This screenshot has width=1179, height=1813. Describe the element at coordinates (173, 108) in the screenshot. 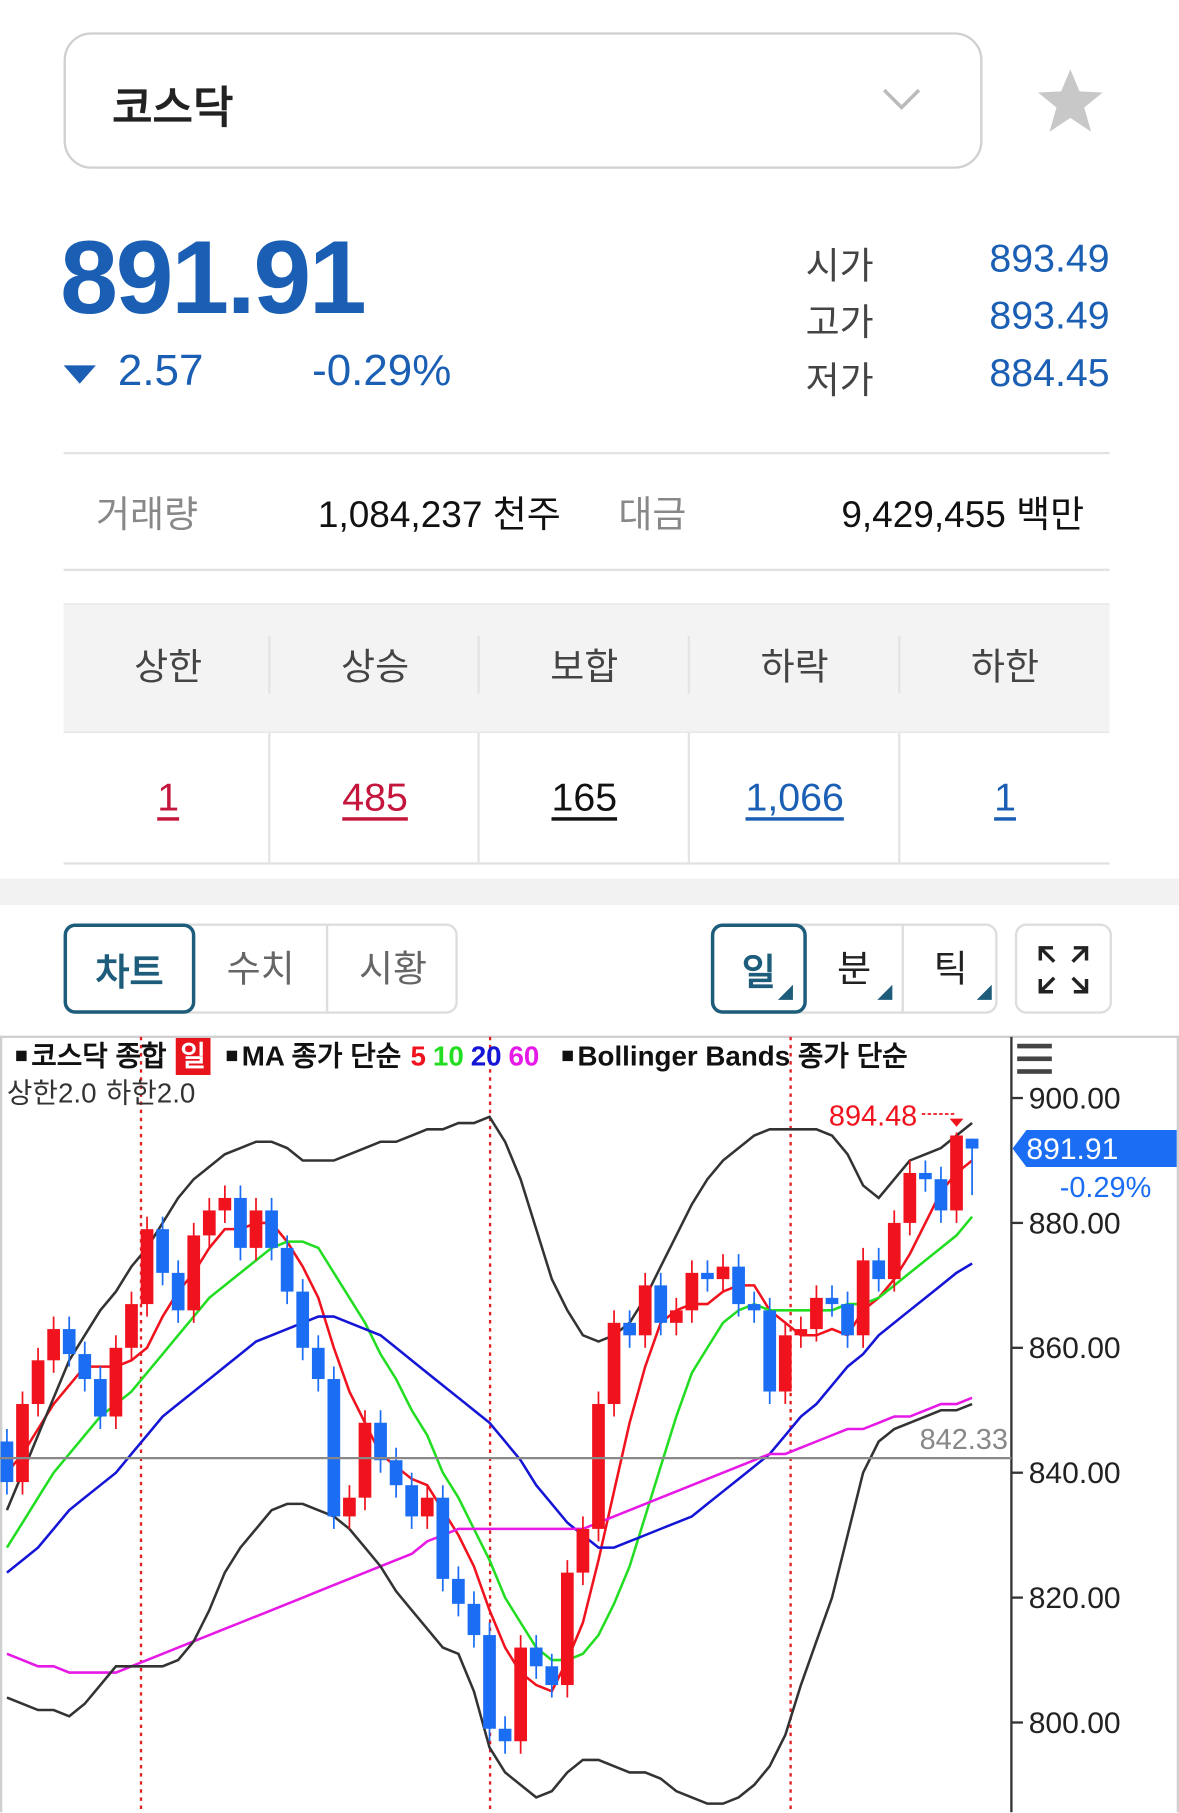

I see `market-name: 코스닥` at that location.